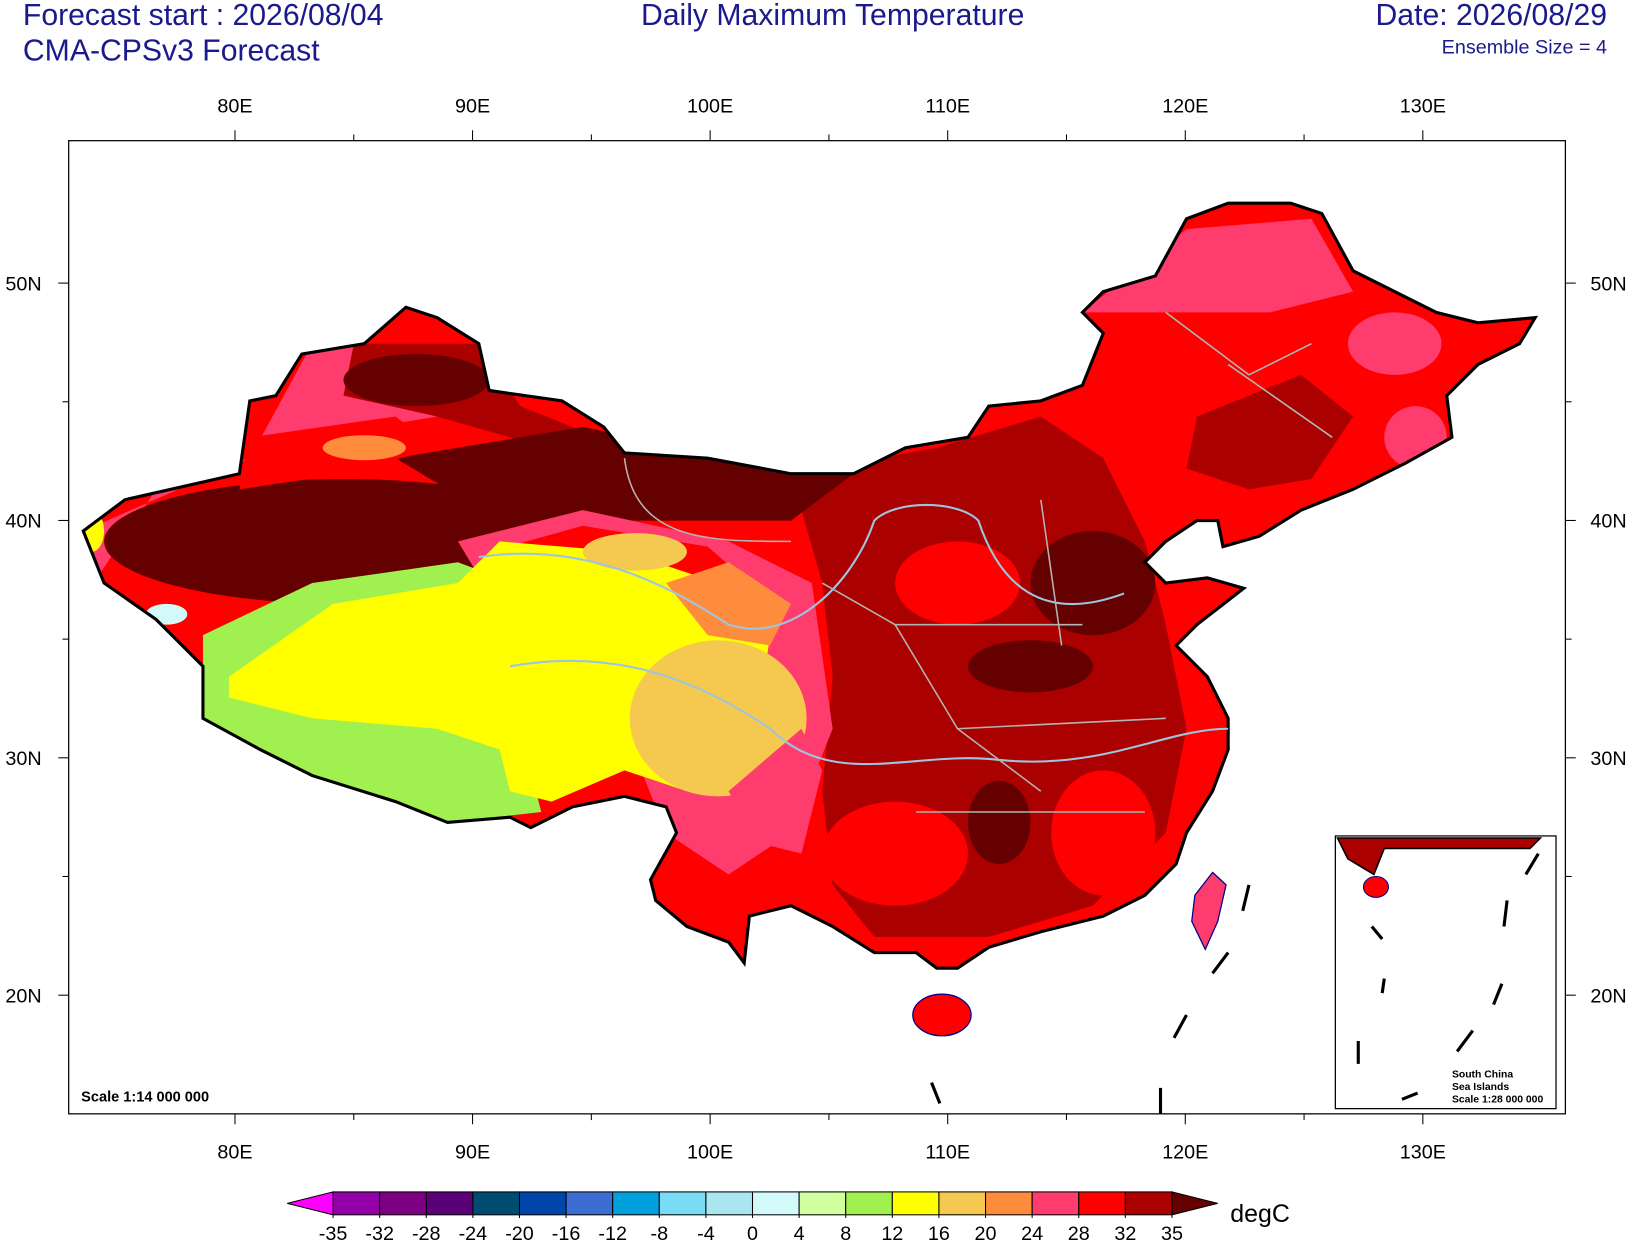 This screenshot has height=1241, width=1632. What do you see at coordinates (1209, 911) in the screenshot?
I see `taiwan` at bounding box center [1209, 911].